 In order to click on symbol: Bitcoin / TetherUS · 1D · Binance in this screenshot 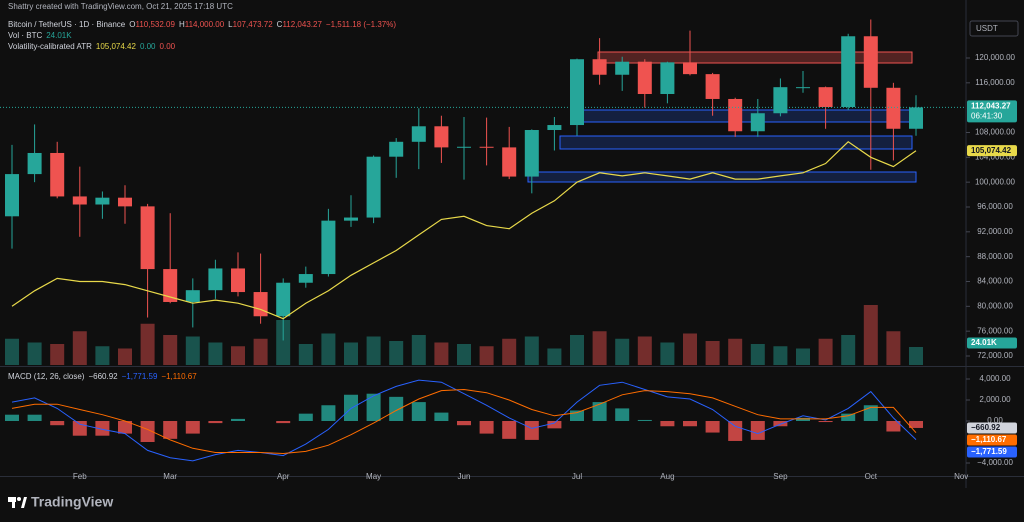, I will do `click(67, 24)`.